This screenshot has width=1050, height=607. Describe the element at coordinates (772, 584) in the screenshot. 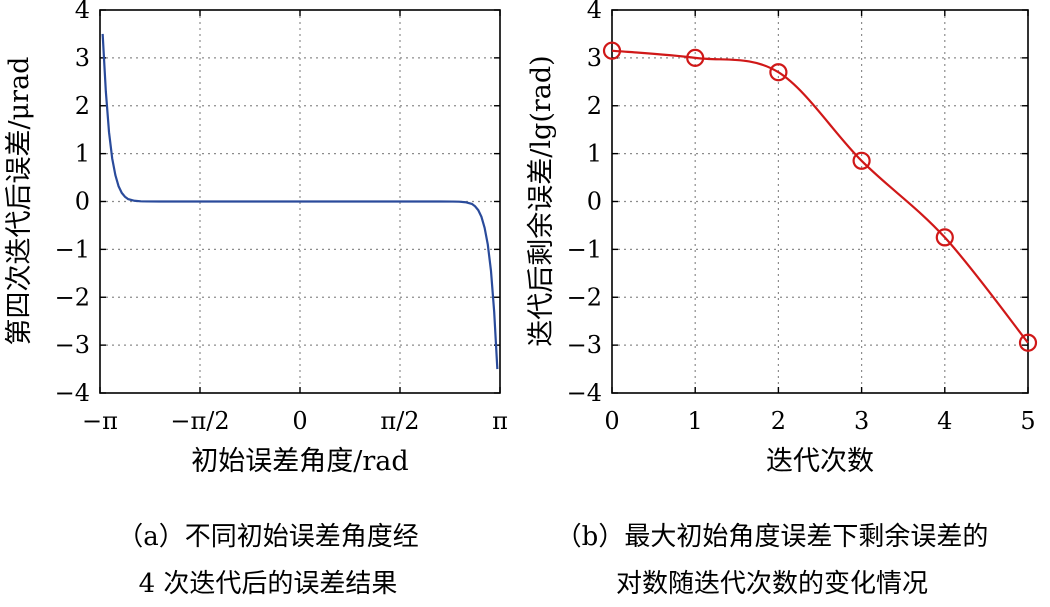

I see `caption-b-line2: 对数随迭代次数的变化情况` at that location.